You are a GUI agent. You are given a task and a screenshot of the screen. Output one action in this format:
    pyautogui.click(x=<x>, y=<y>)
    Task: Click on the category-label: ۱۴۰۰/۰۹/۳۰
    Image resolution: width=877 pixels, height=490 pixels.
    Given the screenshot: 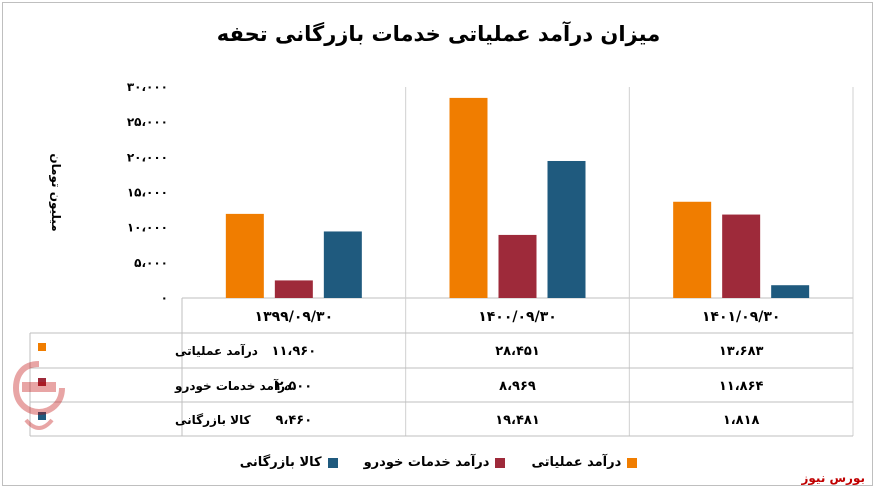 What is the action you would take?
    pyautogui.click(x=517, y=317)
    